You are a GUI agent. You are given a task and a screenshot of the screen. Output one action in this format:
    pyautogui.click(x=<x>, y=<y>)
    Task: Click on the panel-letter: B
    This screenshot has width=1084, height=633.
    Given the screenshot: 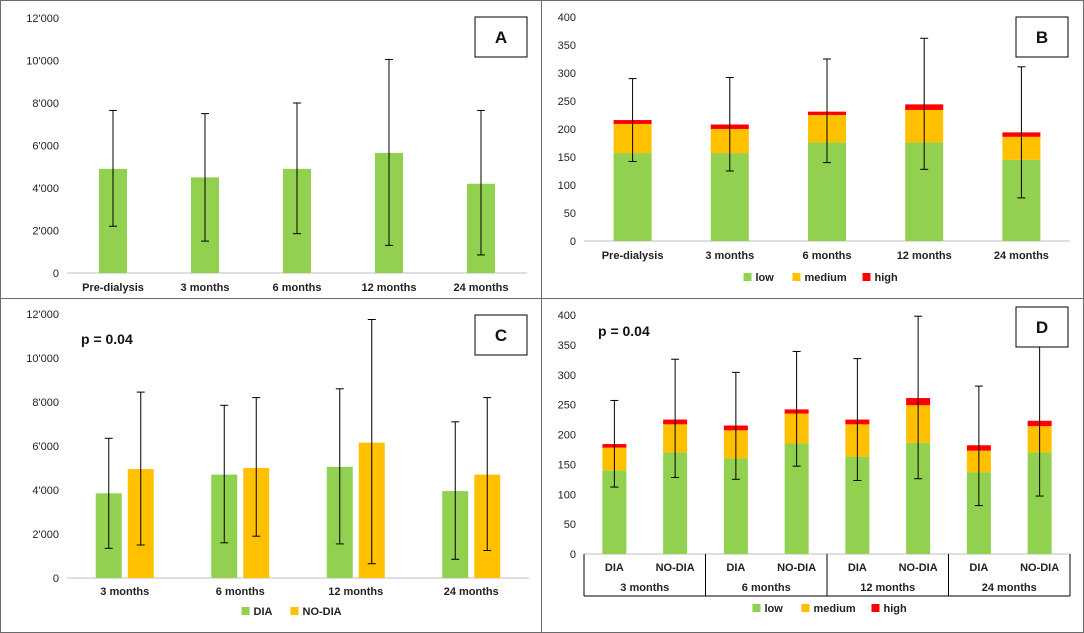 What is the action you would take?
    pyautogui.click(x=1042, y=37)
    